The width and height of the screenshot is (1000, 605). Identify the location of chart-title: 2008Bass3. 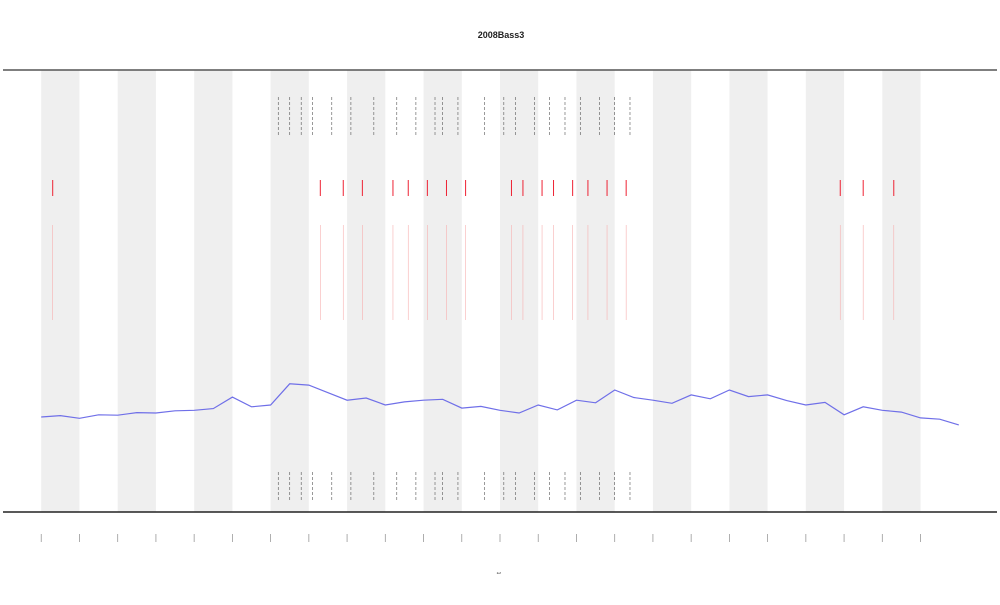
(501, 35).